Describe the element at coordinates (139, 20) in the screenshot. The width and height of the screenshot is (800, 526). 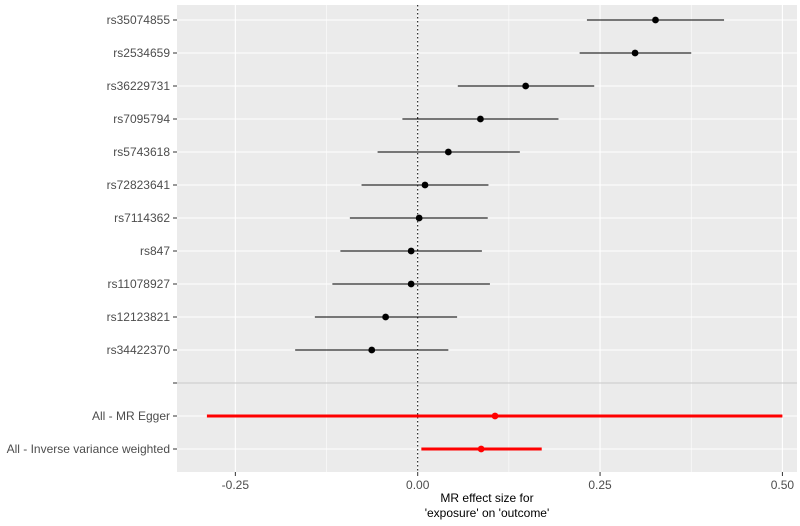
I see `y-tick-label-0: rs35074855` at that location.